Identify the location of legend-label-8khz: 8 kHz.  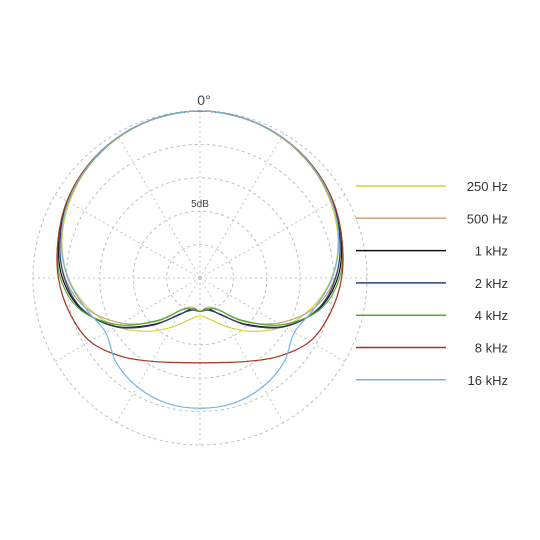
(491, 348).